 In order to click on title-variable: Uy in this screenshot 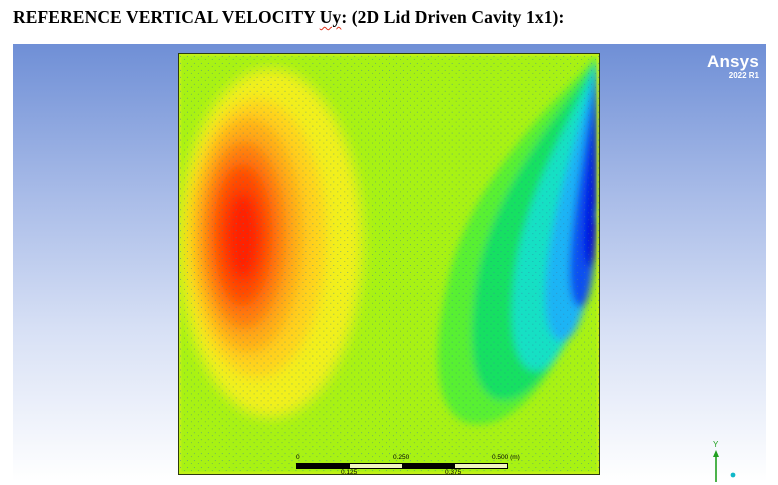, I will do `click(330, 17)`.